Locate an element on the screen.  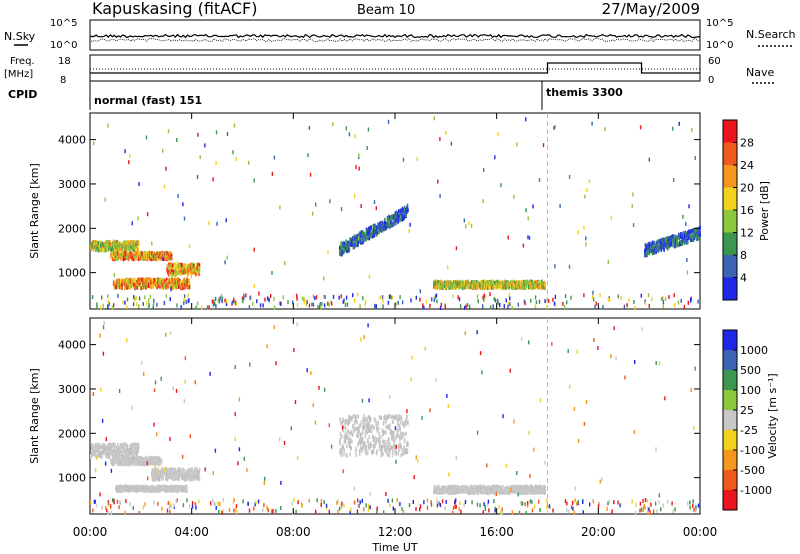
nsearch-trace is located at coordinates (395, 40).